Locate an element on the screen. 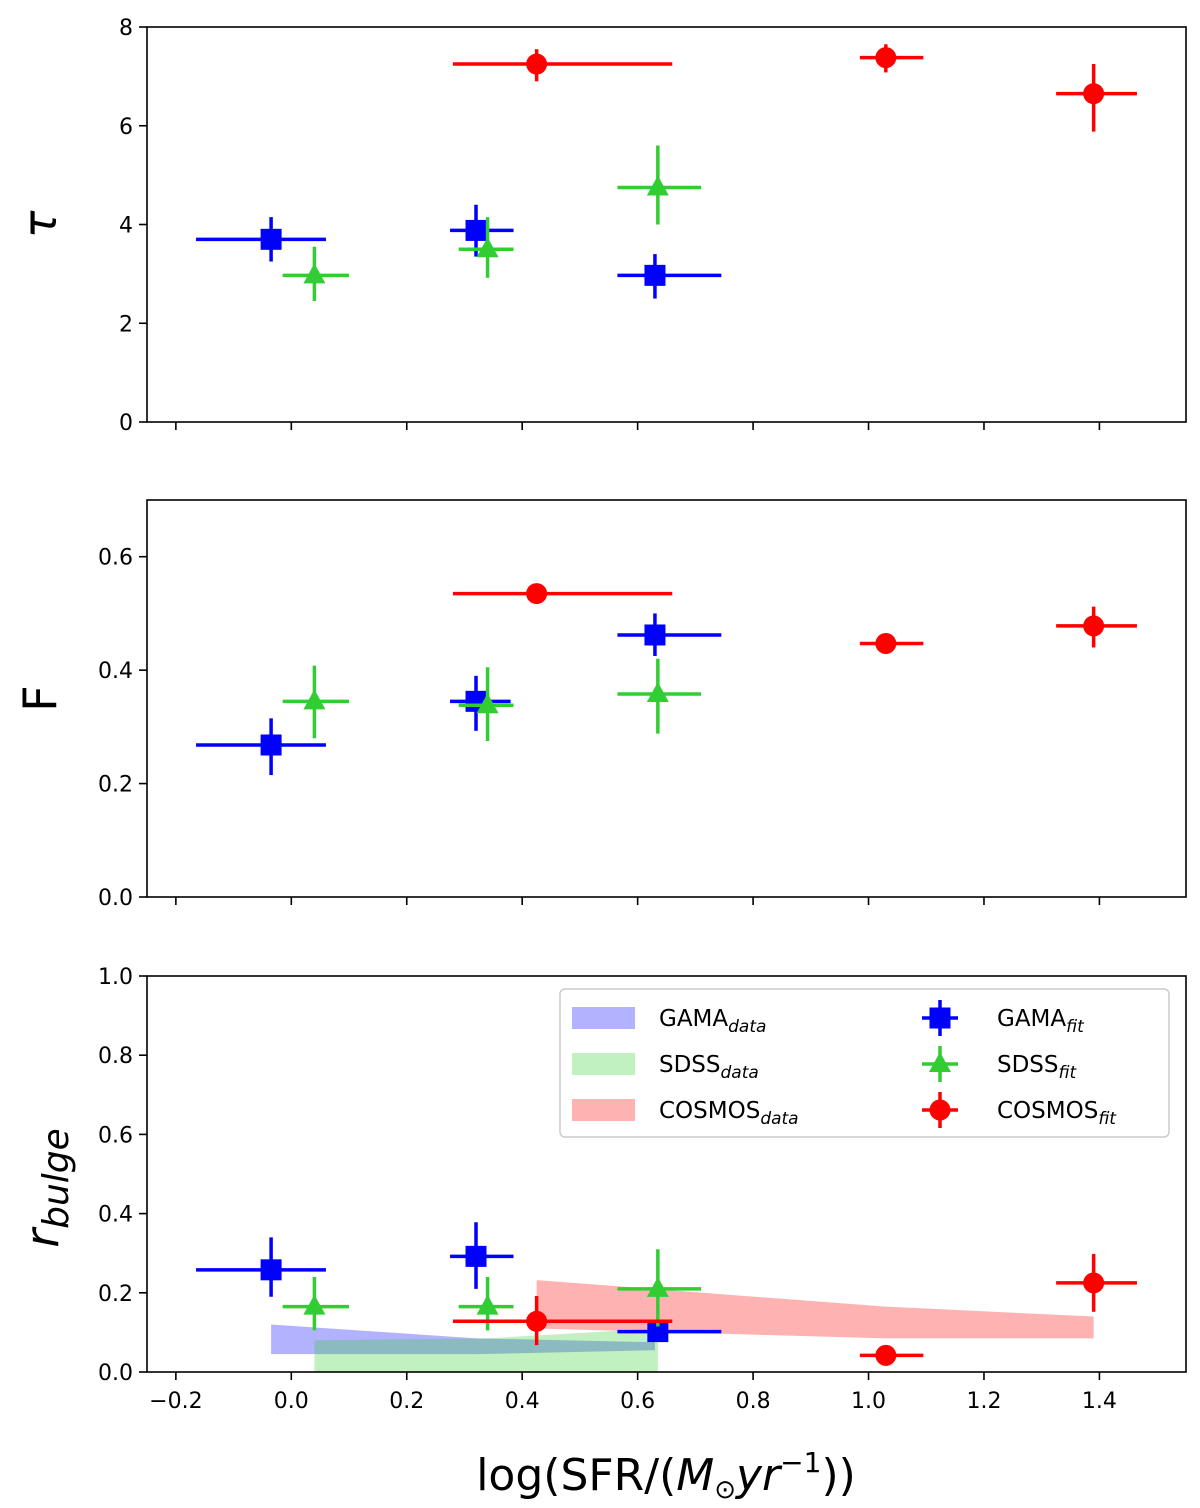 Image resolution: width=1200 pixels, height=1508 pixels. legend-box is located at coordinates (864, 1063).